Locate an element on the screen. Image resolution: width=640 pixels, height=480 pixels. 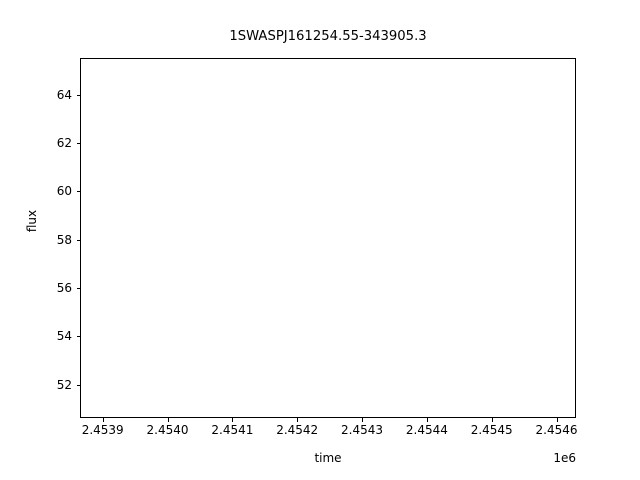
x-axis-offset-label: 1e6 is located at coordinates (564, 458).